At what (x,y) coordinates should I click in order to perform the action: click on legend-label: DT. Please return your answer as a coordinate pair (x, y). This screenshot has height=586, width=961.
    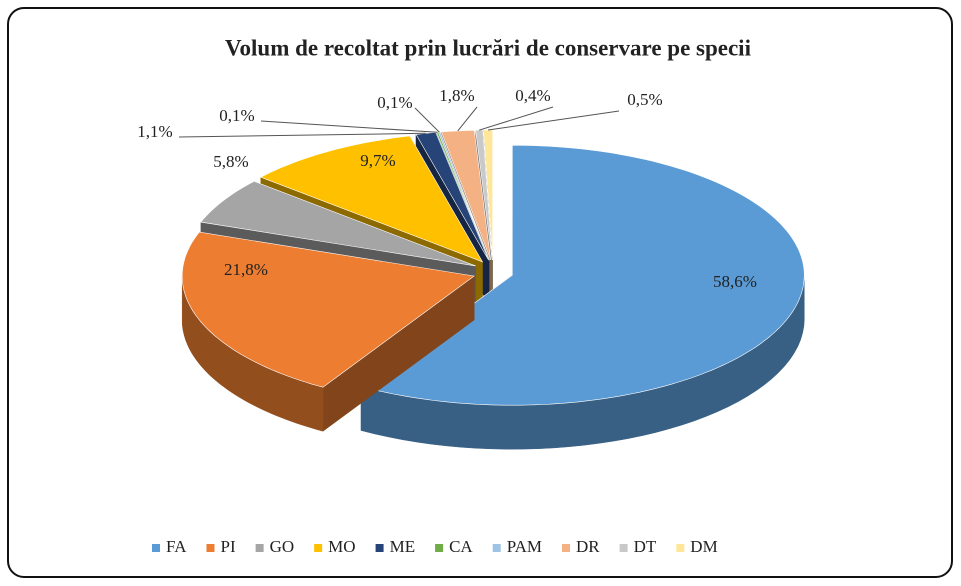
    Looking at the image, I should click on (645, 546).